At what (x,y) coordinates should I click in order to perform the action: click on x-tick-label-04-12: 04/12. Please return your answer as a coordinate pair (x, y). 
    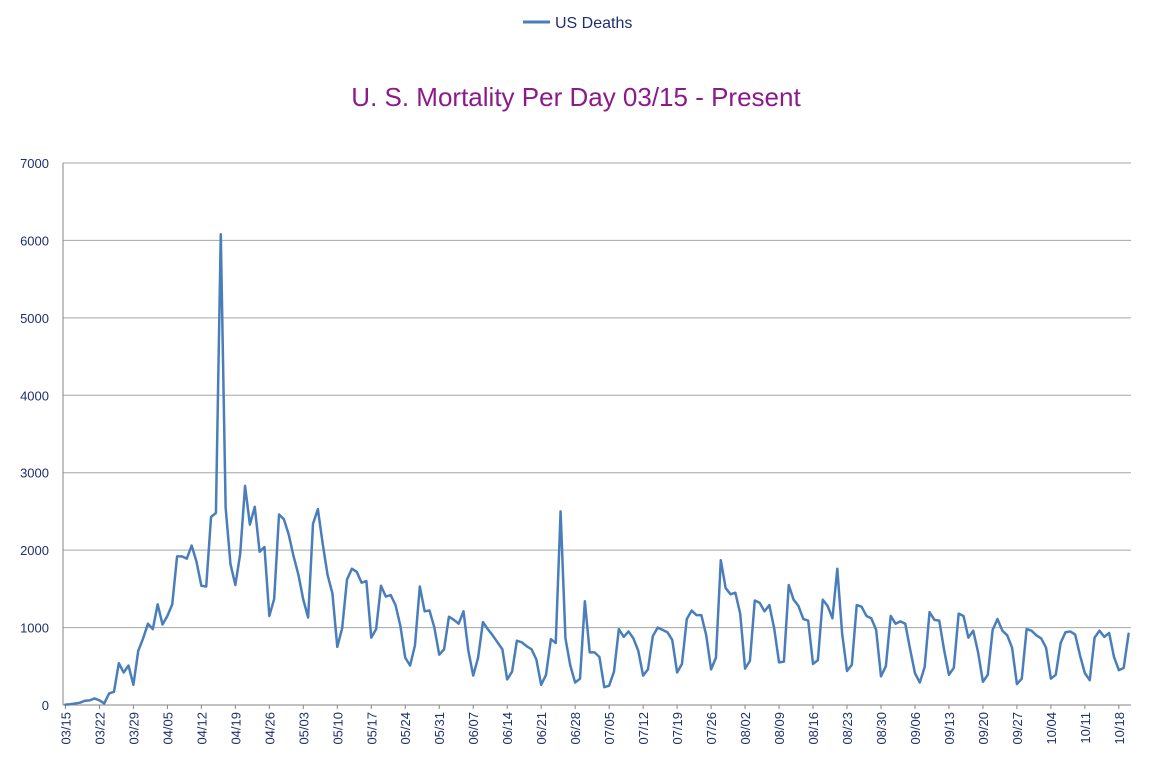
    Looking at the image, I should click on (201, 728).